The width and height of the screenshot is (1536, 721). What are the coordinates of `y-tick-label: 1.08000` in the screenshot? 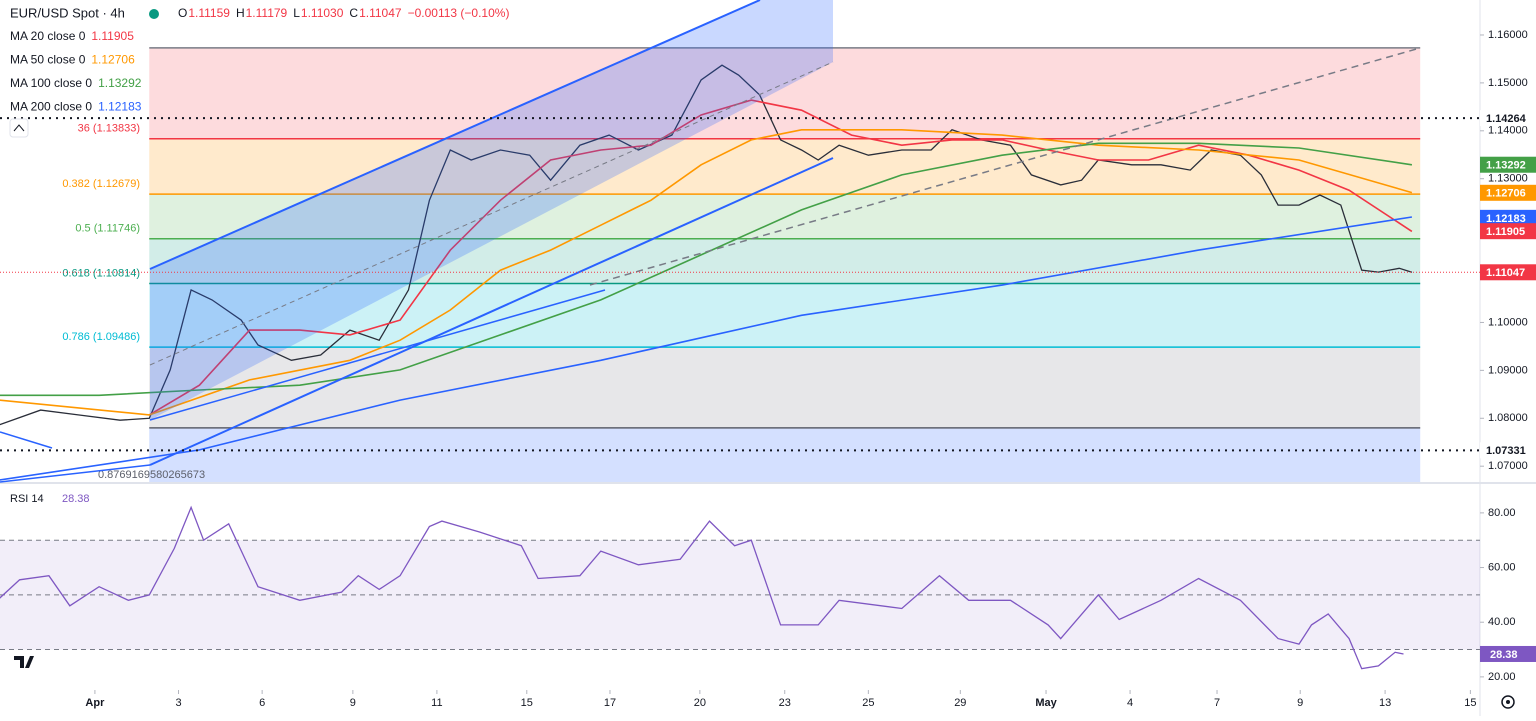 It's located at (1508, 418).